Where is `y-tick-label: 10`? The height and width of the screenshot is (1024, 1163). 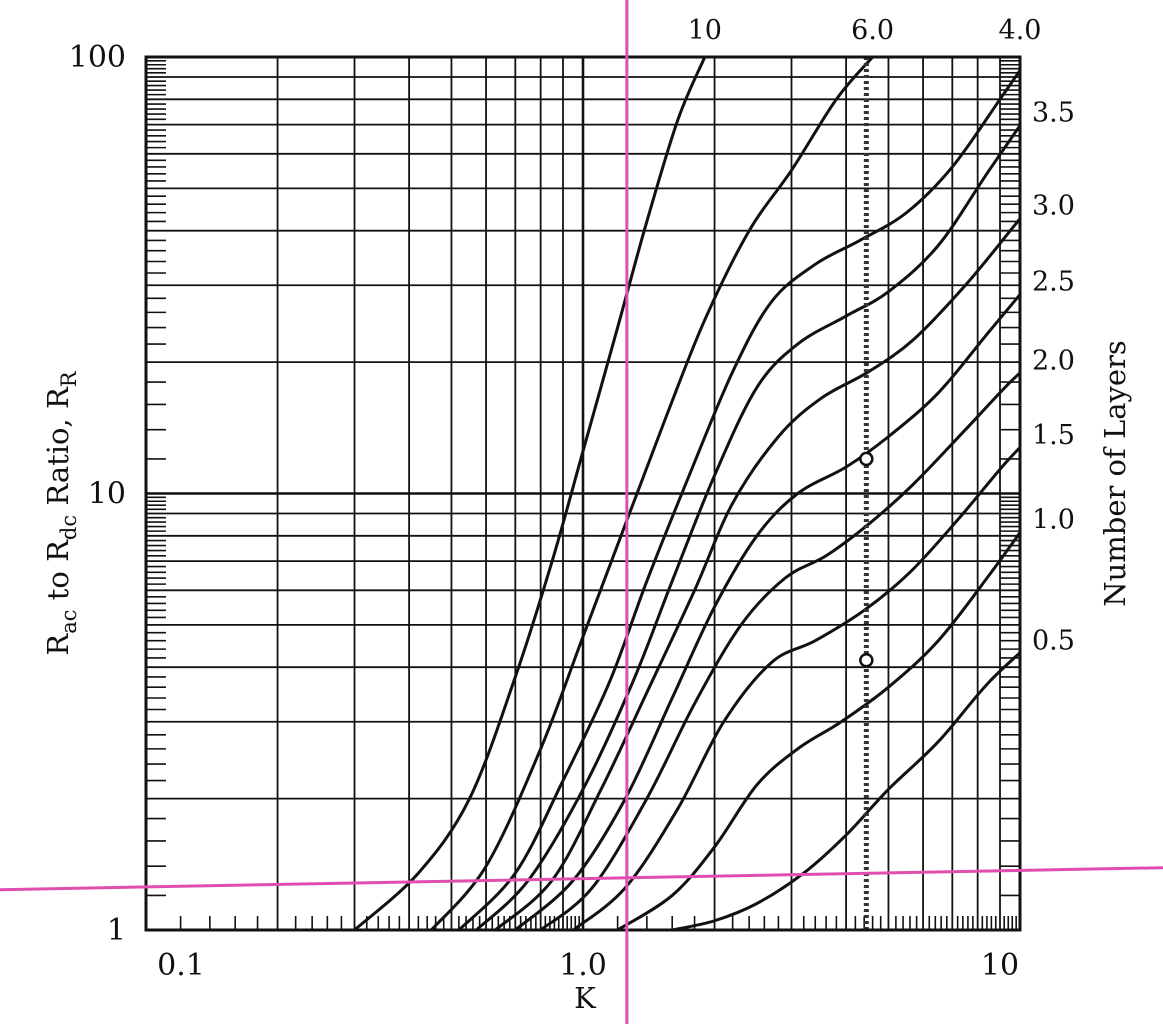
y-tick-label: 10 is located at coordinates (107, 494).